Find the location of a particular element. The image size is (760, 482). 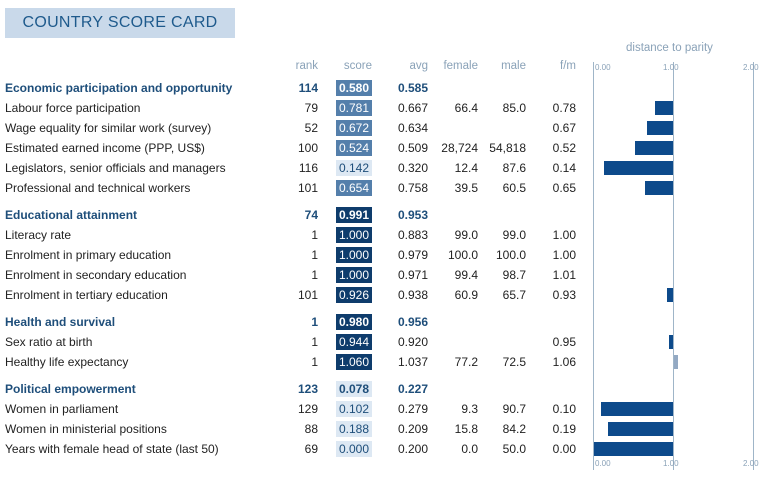

rank-cell: 114 is located at coordinates (308, 88).